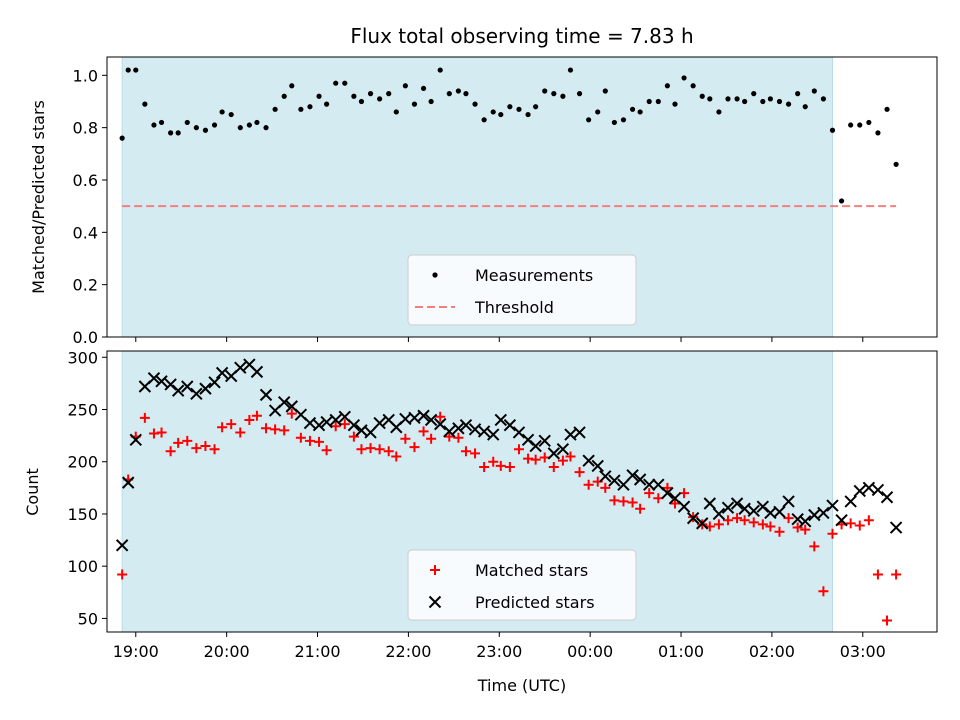 This screenshot has height=720, width=960. What do you see at coordinates (88, 618) in the screenshot?
I see `y-tick-label: 50` at bounding box center [88, 618].